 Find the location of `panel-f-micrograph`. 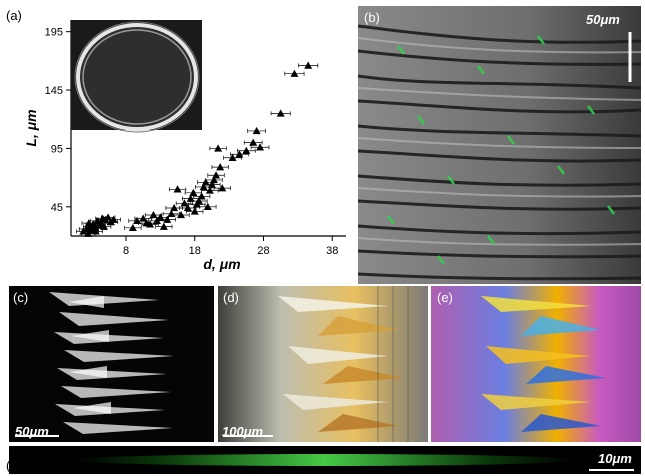

panel-f-micrograph is located at coordinates (325, 460).